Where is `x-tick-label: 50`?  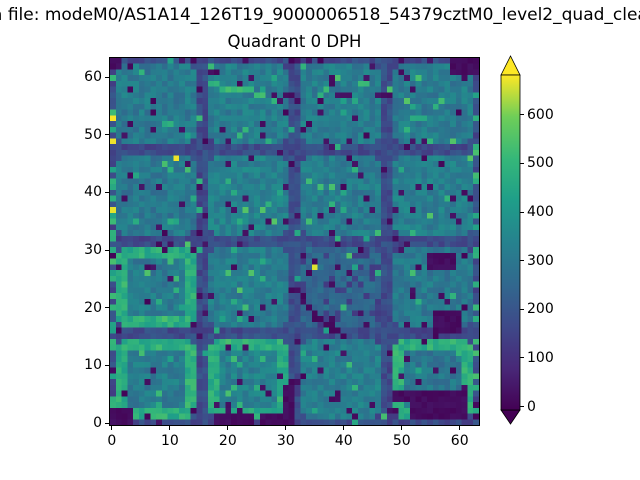 x-tick-label: 50 is located at coordinates (401, 441).